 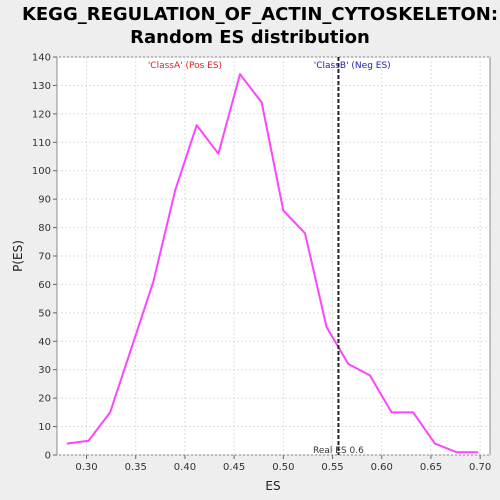 I want to click on y-tick-label: 10, so click(x=44, y=427).